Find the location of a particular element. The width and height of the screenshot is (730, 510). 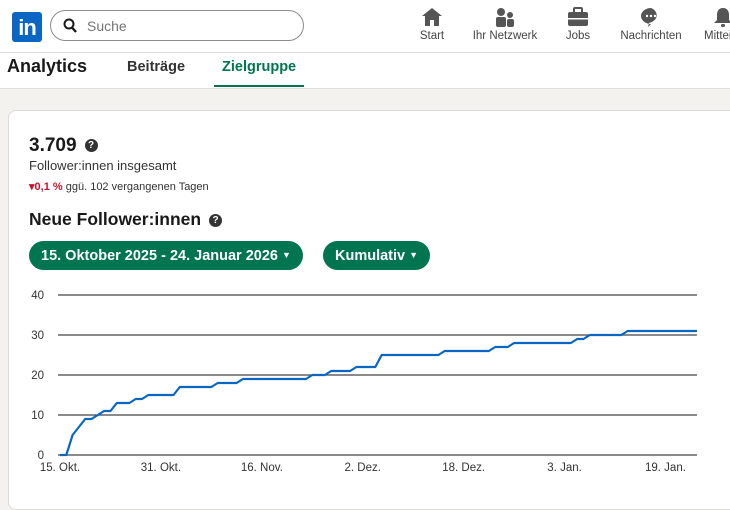

x-tick-label: 16. Nov. is located at coordinates (262, 468).